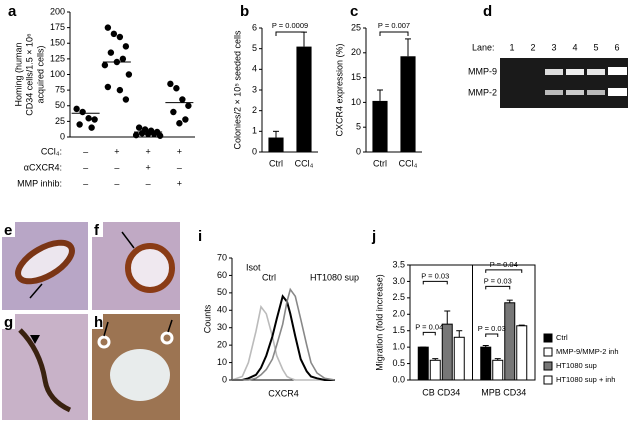 The width and height of the screenshot is (633, 422). What do you see at coordinates (290, 25) in the screenshot?
I see `p-value: P = 0.0009` at bounding box center [290, 25].